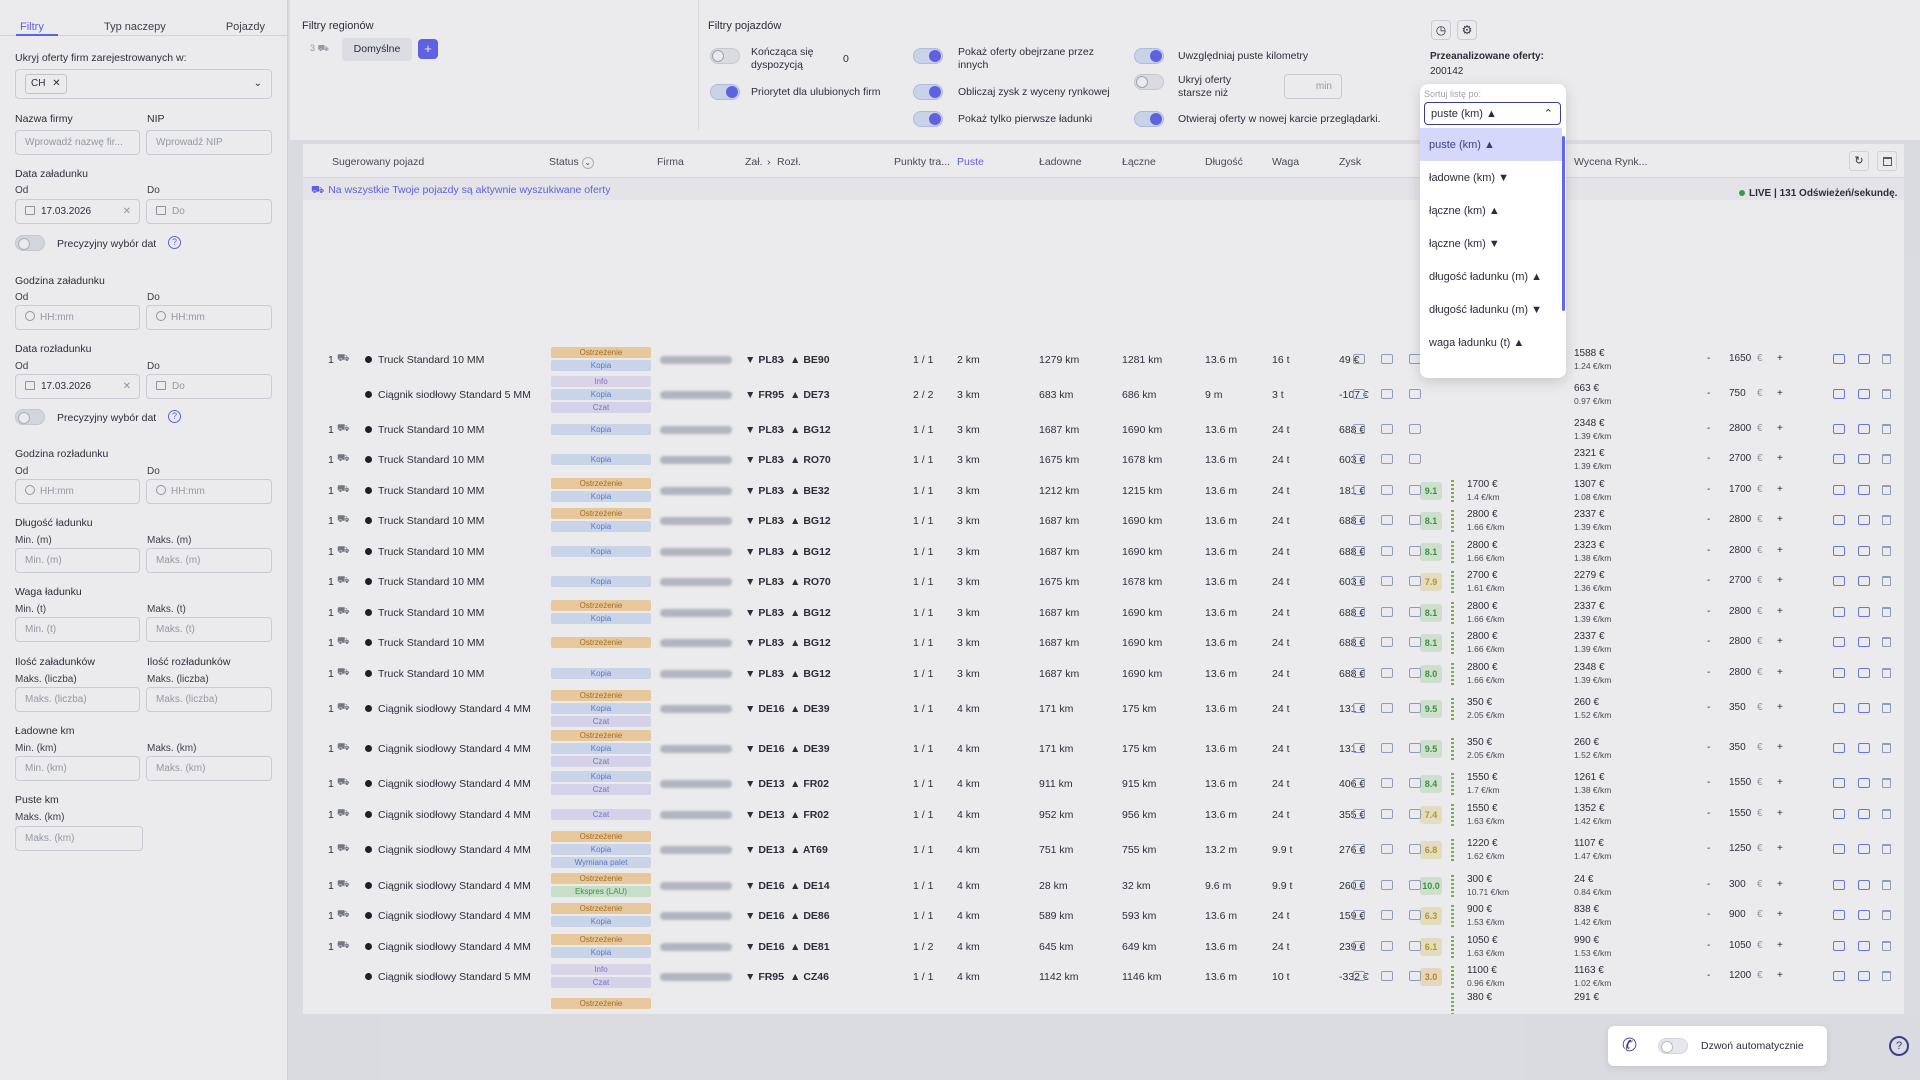  What do you see at coordinates (448, 850) in the screenshot?
I see `vehicle-name: Ciągnik siodłowy Standard 4 MM` at bounding box center [448, 850].